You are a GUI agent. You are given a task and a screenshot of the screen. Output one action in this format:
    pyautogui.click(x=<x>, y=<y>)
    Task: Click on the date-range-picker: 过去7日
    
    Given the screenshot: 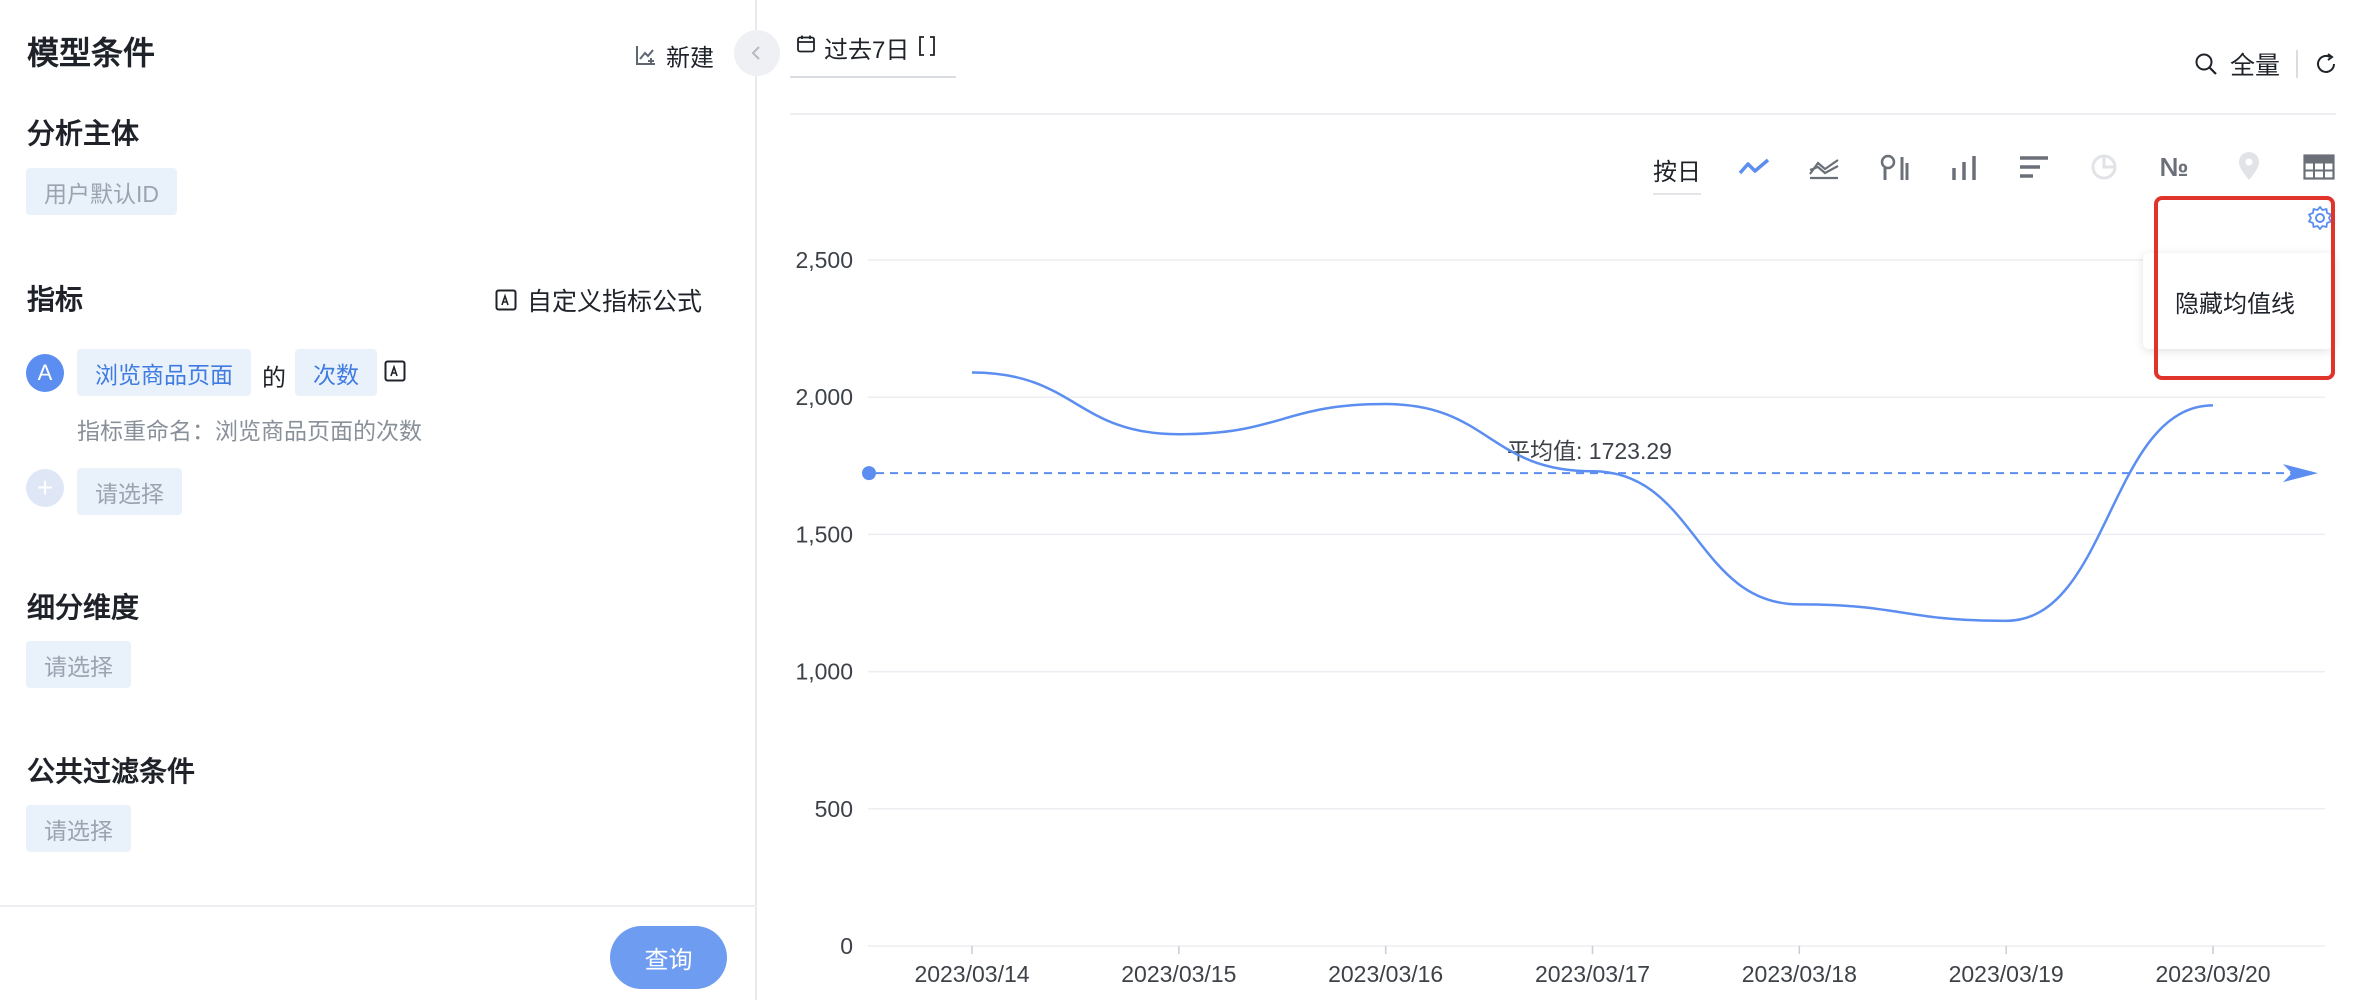 What is the action you would take?
    pyautogui.click(x=873, y=54)
    